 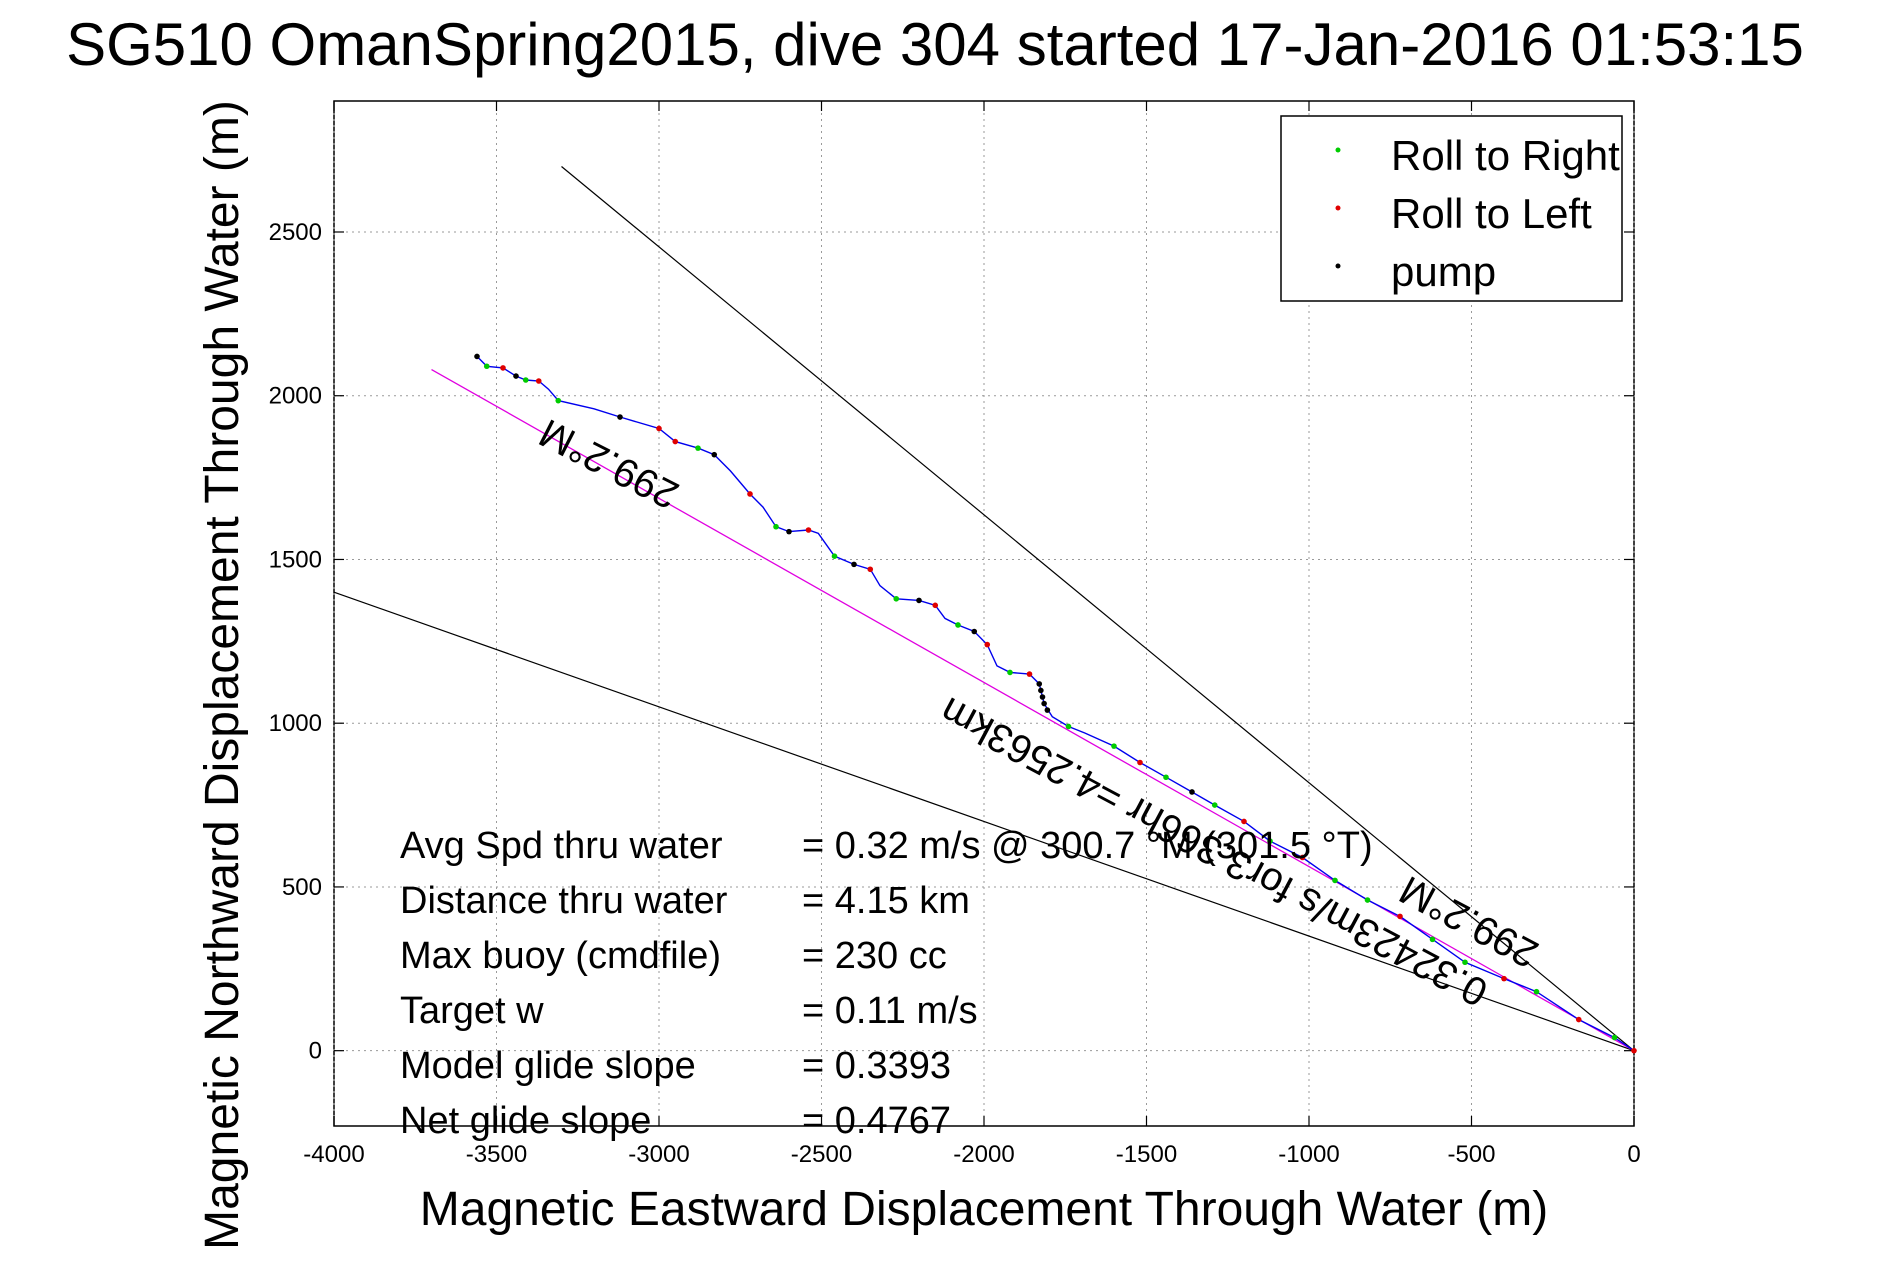 I want to click on x-tick-label: -1500, so click(x=1146, y=1154).